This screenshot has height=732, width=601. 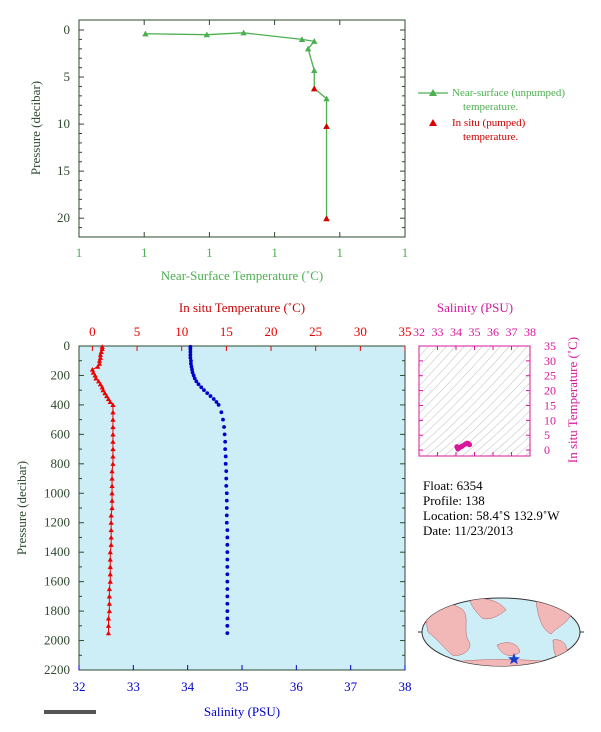 What do you see at coordinates (35, 128) in the screenshot?
I see `top-y-axis-label: Pressure (decibar)` at bounding box center [35, 128].